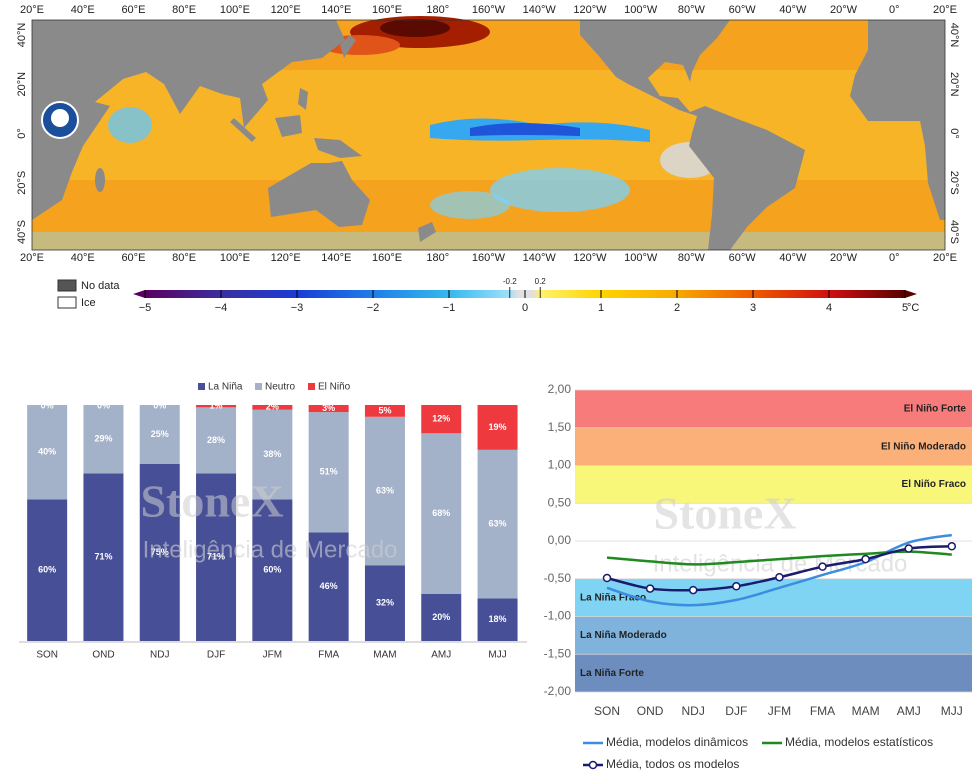  I want to click on bar-value-label: 19%, so click(498, 427).